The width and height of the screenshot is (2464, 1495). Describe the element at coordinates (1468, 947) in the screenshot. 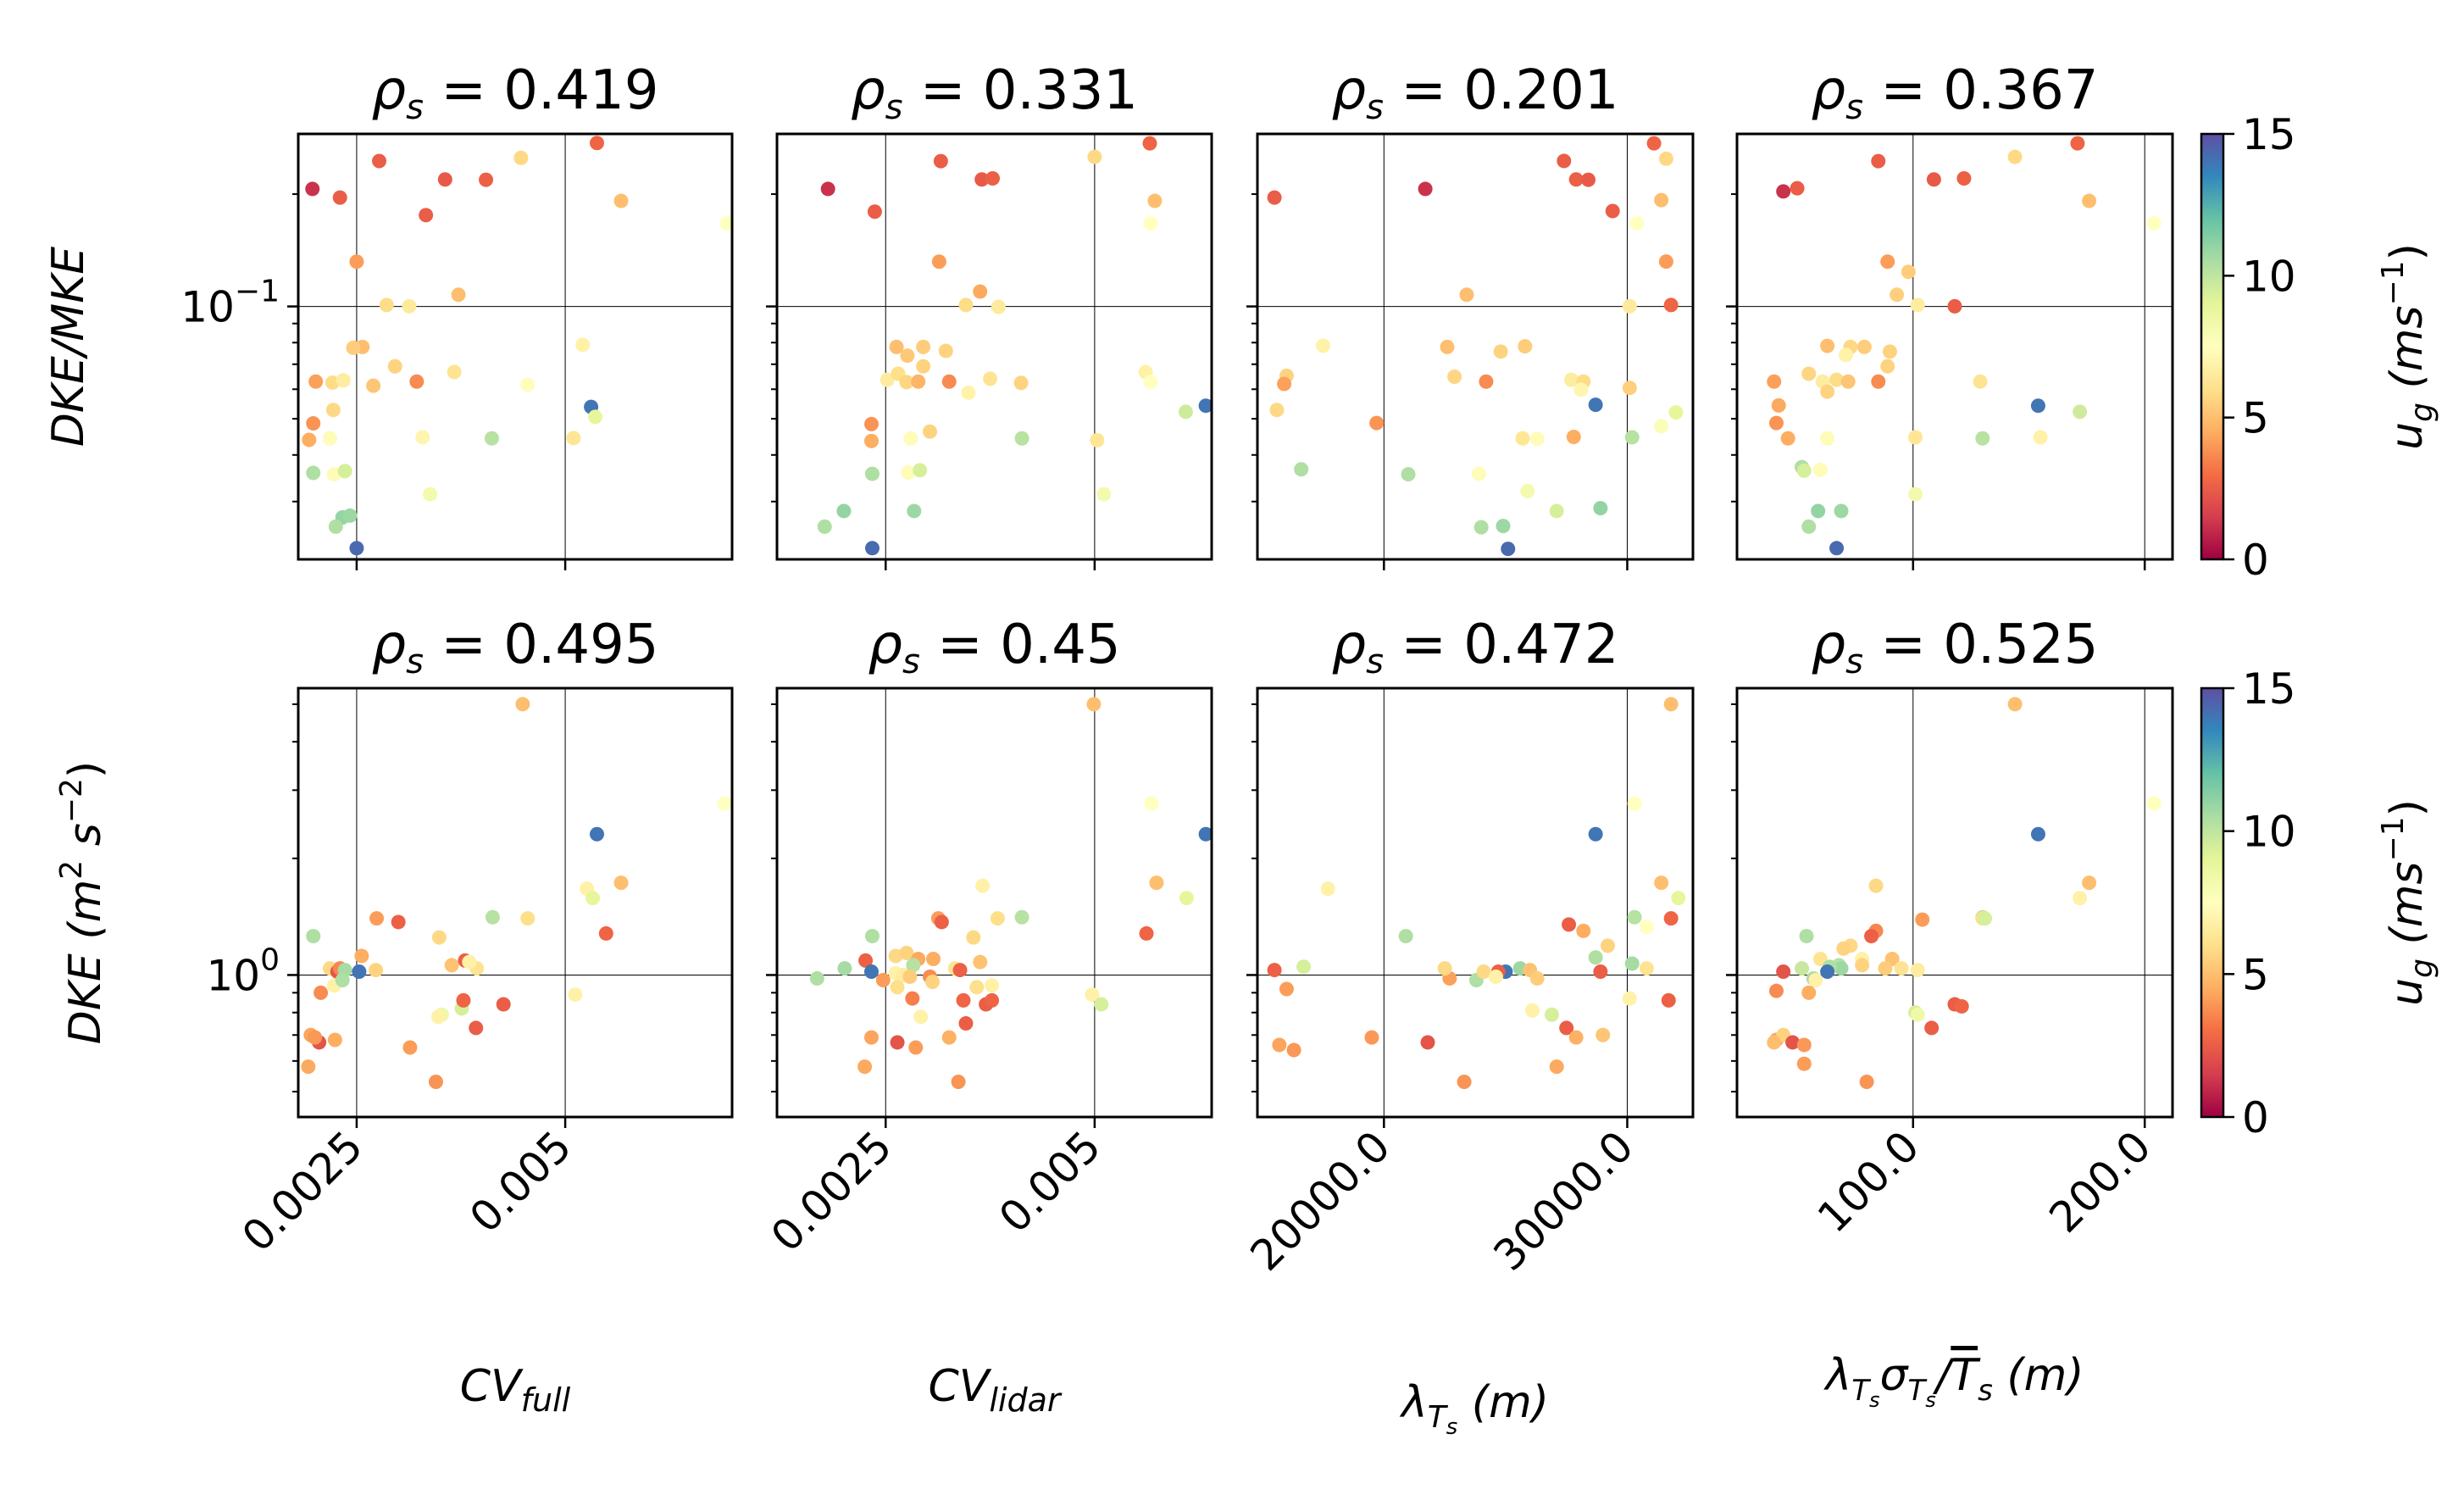

I see `panel-r1-c2: ρs = 0.472 20000.0 30000.0` at that location.